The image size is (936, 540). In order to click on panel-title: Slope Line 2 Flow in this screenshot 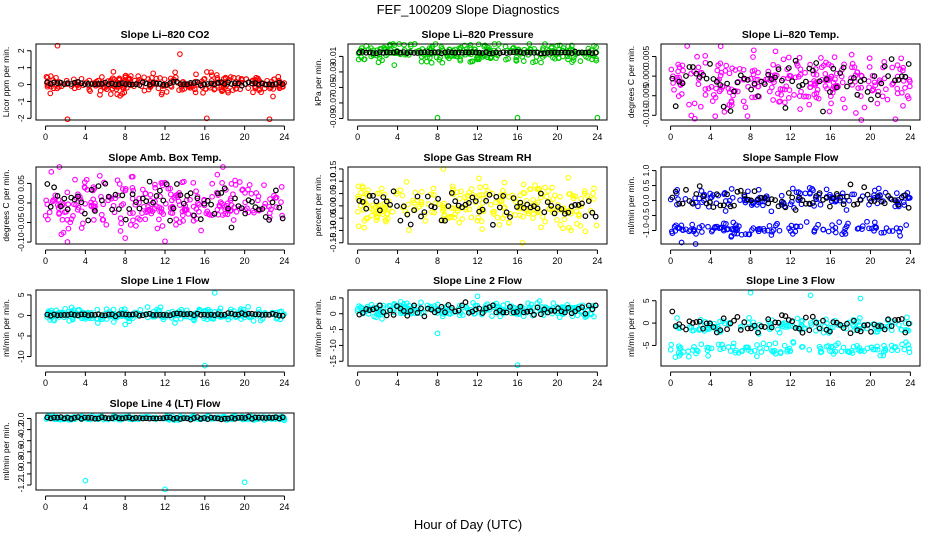, I will do `click(478, 281)`.